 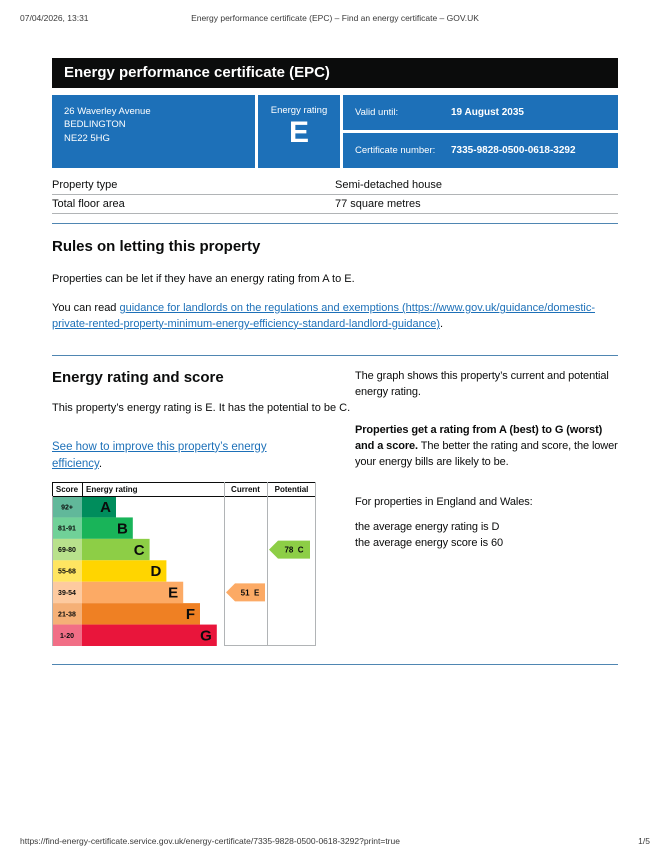 I want to click on table-row-property-type: Property type Semi-detached house, so click(x=335, y=185).